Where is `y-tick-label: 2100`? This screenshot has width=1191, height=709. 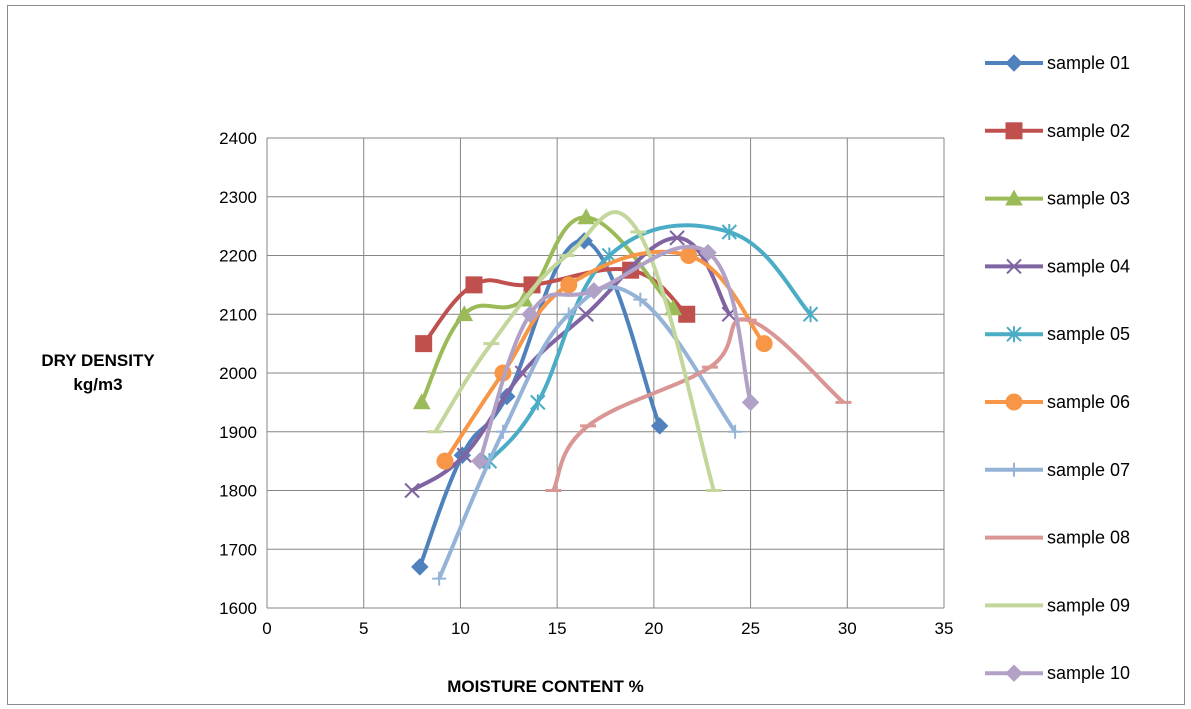
y-tick-label: 2100 is located at coordinates (238, 314).